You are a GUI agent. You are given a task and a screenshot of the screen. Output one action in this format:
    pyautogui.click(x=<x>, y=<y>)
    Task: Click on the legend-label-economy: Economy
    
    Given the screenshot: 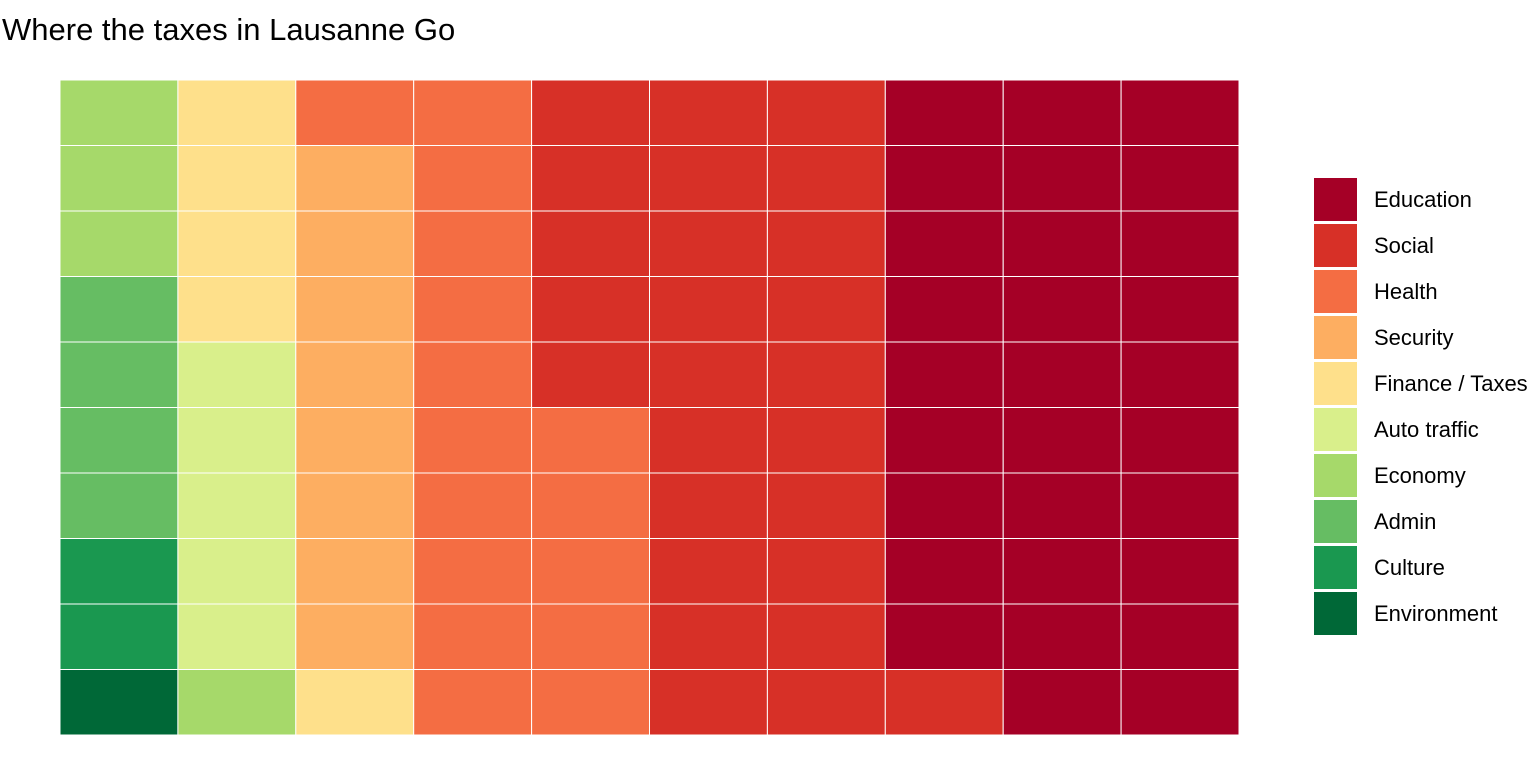 What is the action you would take?
    pyautogui.click(x=1420, y=475)
    